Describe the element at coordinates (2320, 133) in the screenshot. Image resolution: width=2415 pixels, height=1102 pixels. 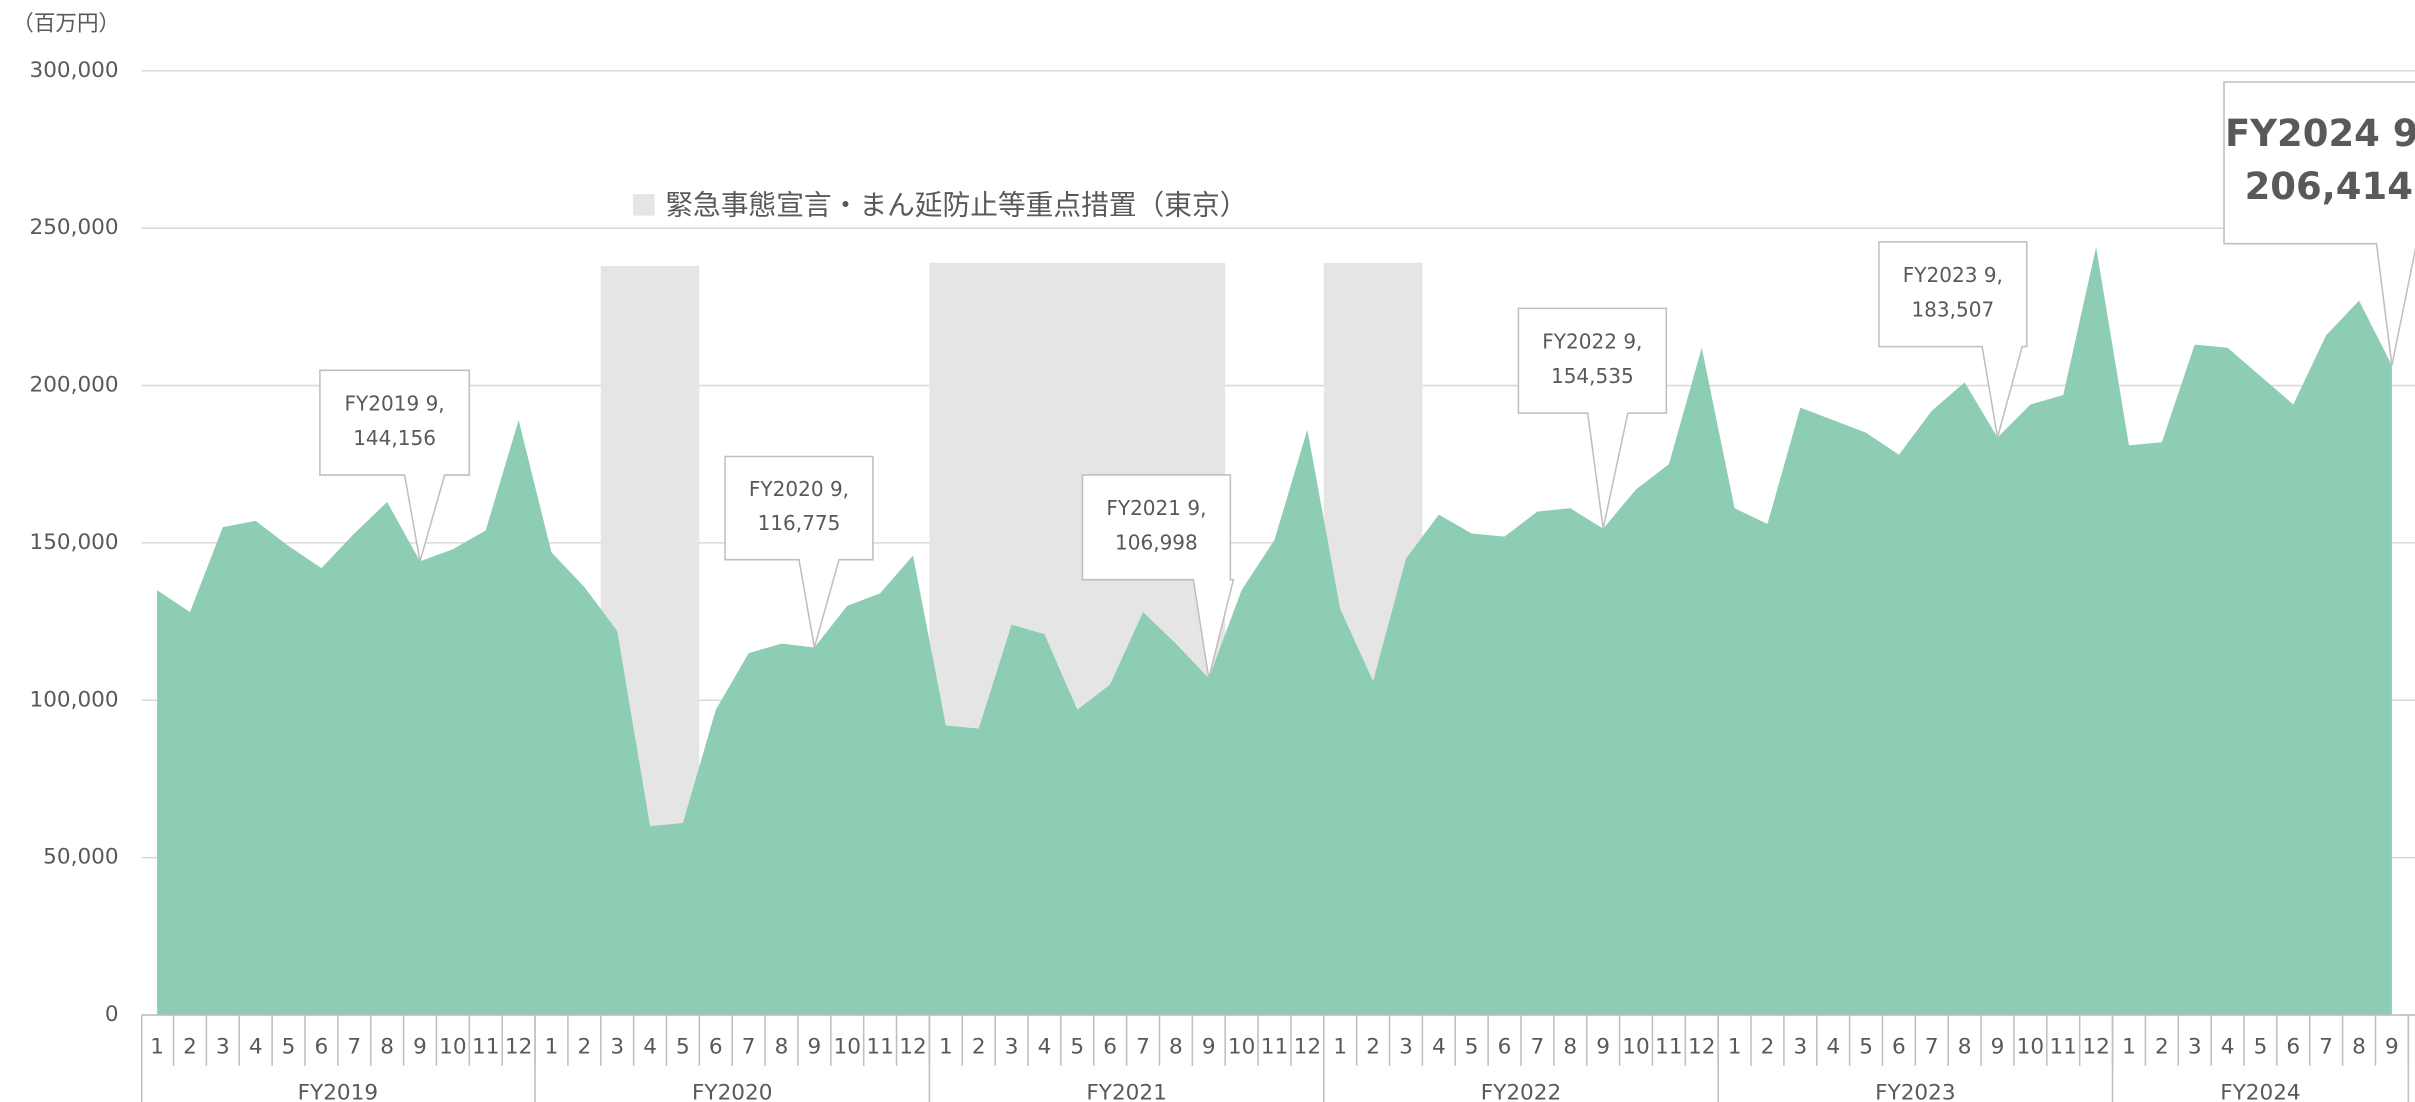
I see `callout-category: FY2024 9,` at that location.